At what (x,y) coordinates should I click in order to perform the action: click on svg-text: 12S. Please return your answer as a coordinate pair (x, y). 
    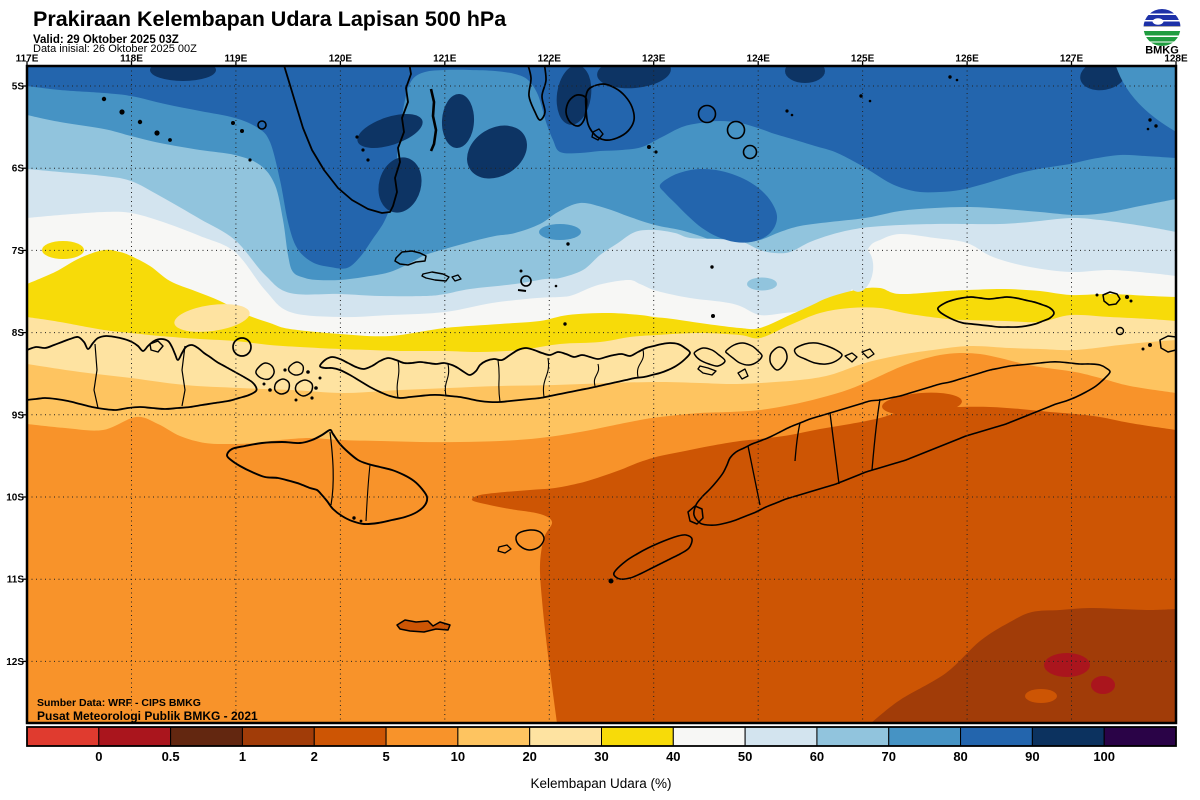
    Looking at the image, I should click on (15, 662).